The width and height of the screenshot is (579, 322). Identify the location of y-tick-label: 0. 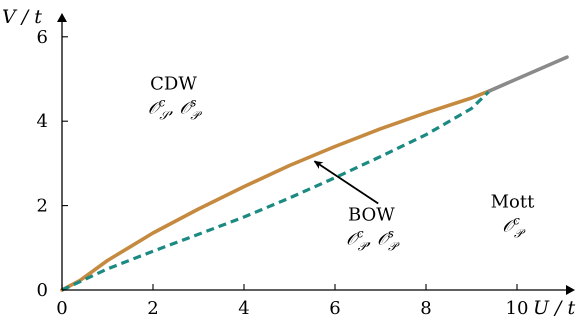
(42, 290).